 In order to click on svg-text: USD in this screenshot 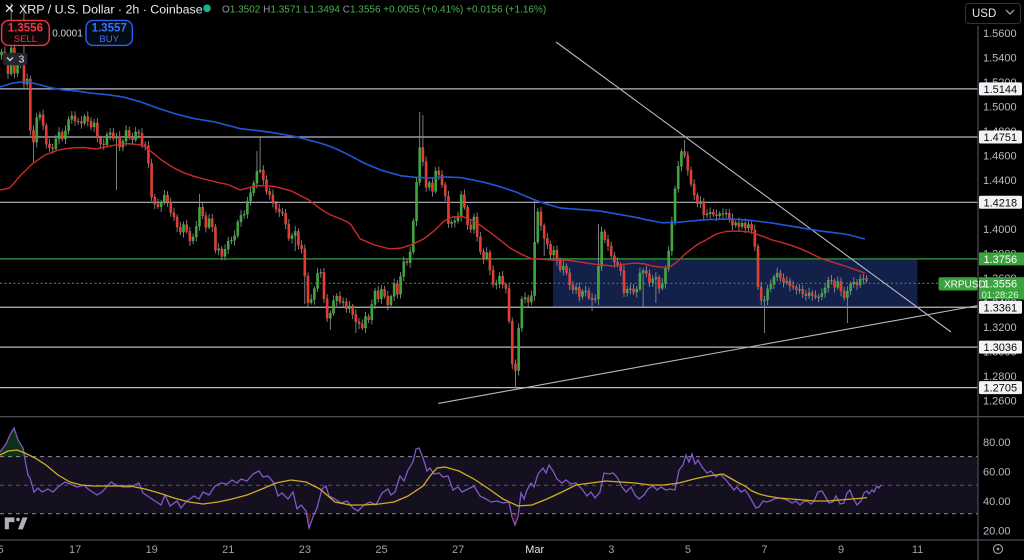, I will do `click(984, 14)`.